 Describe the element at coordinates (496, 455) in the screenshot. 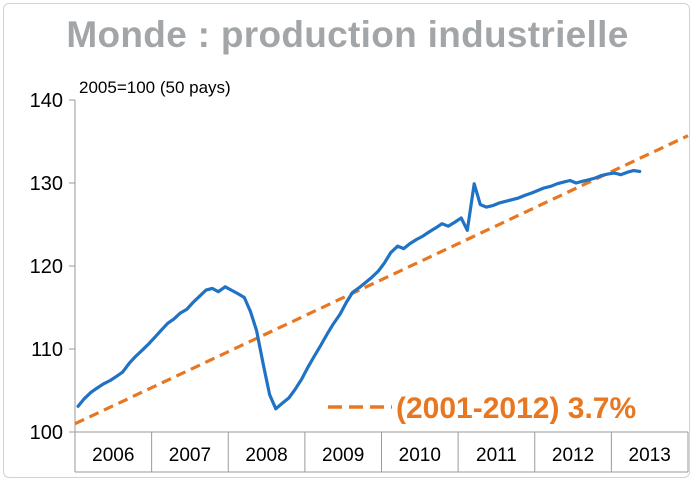

I see `x-tick-label: 2011` at that location.